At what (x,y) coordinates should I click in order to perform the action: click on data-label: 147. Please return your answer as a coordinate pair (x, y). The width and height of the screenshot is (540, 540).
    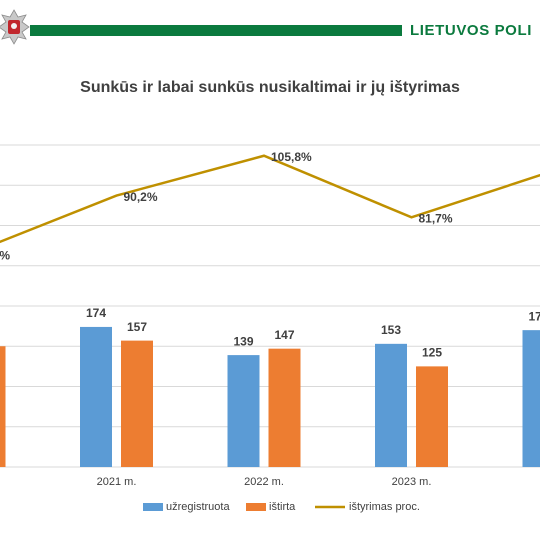
    Looking at the image, I should click on (284, 335).